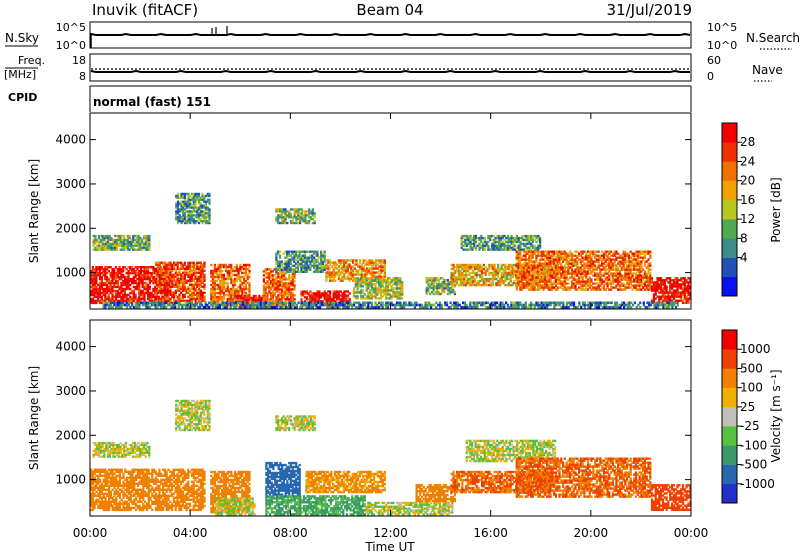 The height and width of the screenshot is (554, 800). I want to click on nave-tick-top: 60, so click(714, 60).